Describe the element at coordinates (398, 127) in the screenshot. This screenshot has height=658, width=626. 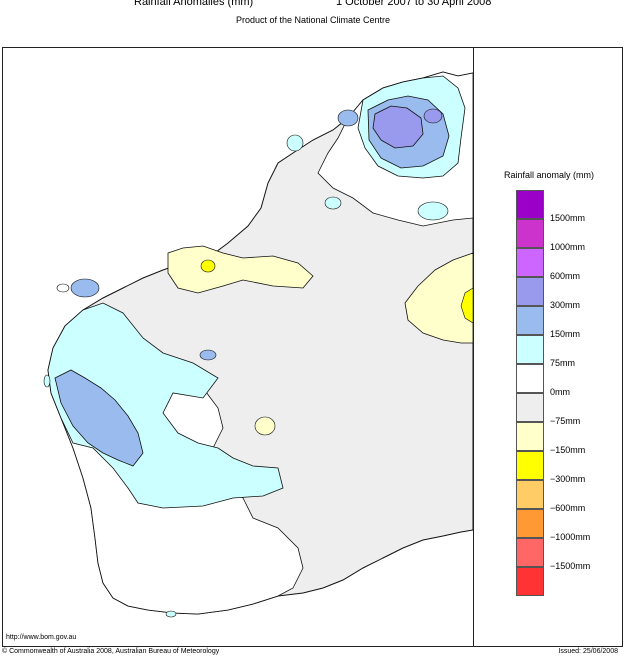
I see `purple-zone-north` at that location.